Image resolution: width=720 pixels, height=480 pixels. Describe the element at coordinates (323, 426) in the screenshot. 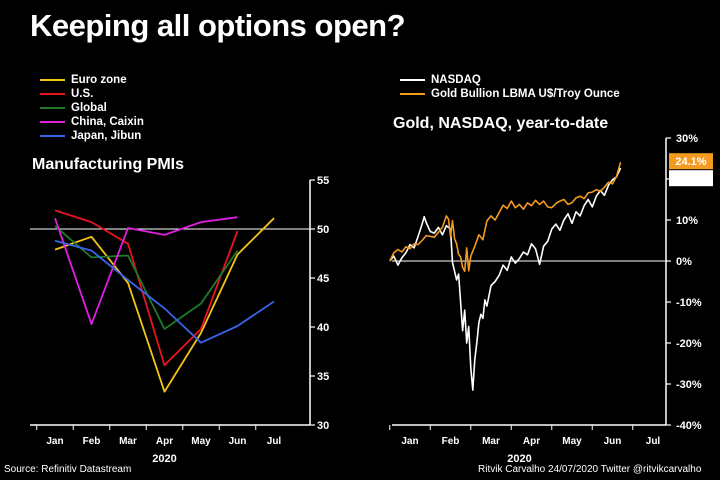

I see `pmi-y-tick-label: 30` at that location.